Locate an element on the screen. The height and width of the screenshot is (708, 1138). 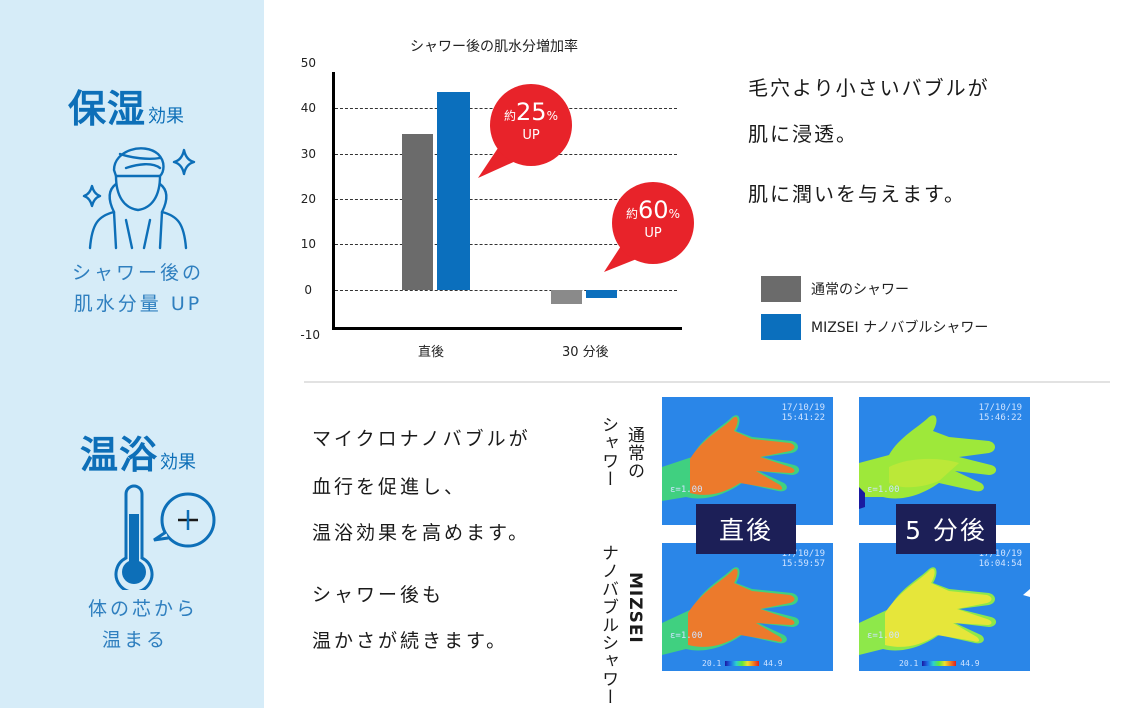
y-tick-20: 20 is located at coordinates (308, 199).